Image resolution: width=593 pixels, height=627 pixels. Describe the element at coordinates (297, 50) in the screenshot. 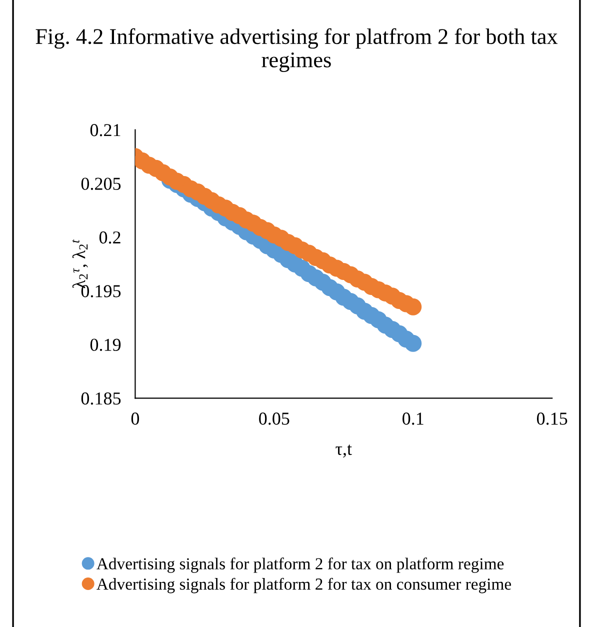

I see `chart-title: Fig. 4.2 Informative advertising for platfrom 2 for both tax regimes` at that location.